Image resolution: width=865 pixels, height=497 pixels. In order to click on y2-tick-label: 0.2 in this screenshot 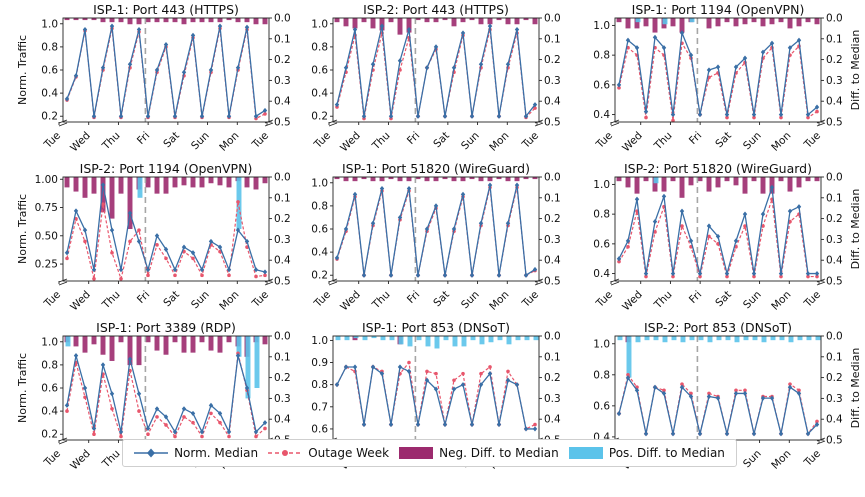, I will do `click(552, 60)`.